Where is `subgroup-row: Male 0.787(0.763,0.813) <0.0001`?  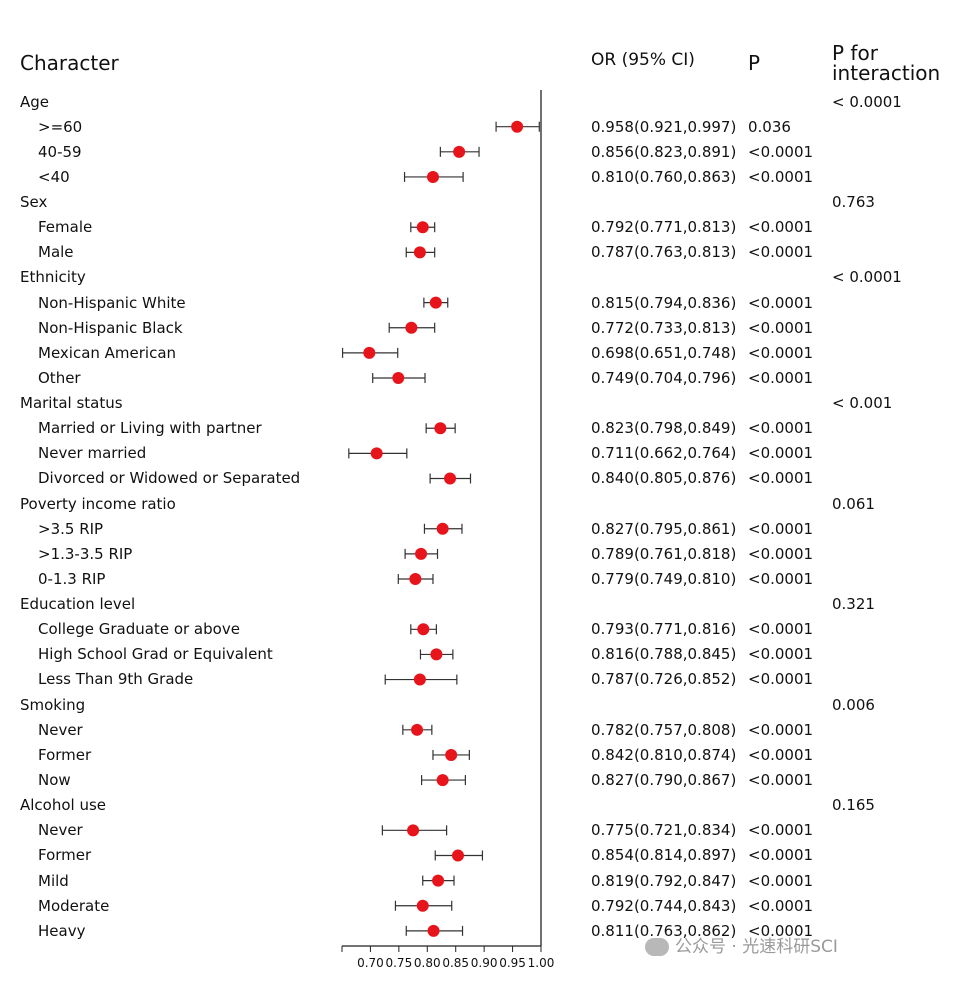
subgroup-row: Male 0.787(0.763,0.813) <0.0001 is located at coordinates (485, 252).